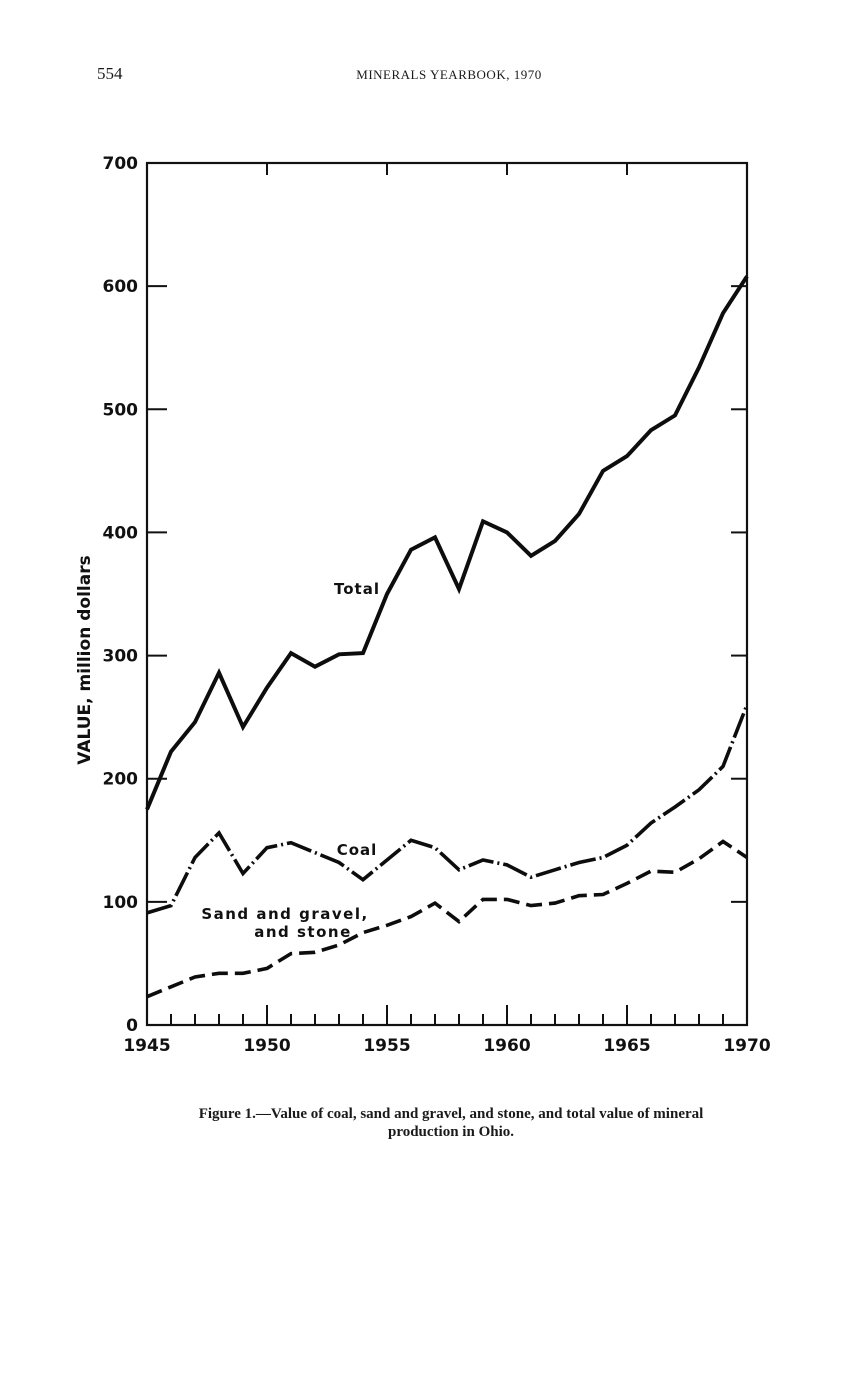  What do you see at coordinates (121, 164) in the screenshot?
I see `y-tick-label: 700` at bounding box center [121, 164].